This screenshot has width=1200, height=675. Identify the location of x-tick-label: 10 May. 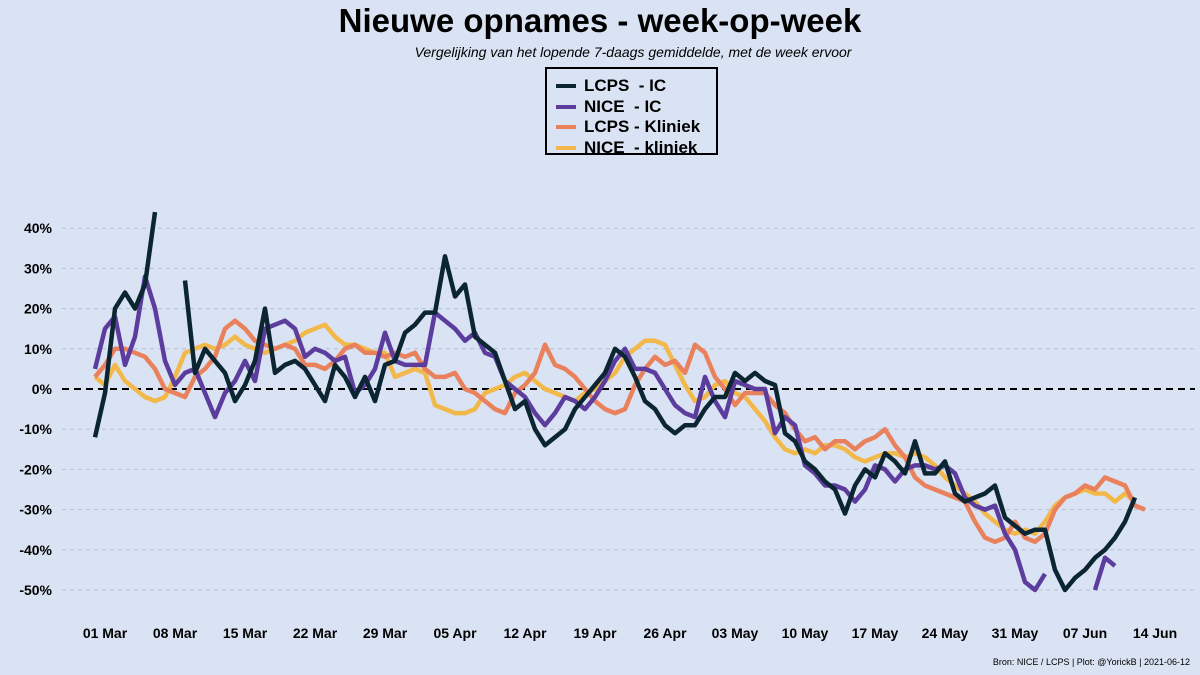
(805, 633).